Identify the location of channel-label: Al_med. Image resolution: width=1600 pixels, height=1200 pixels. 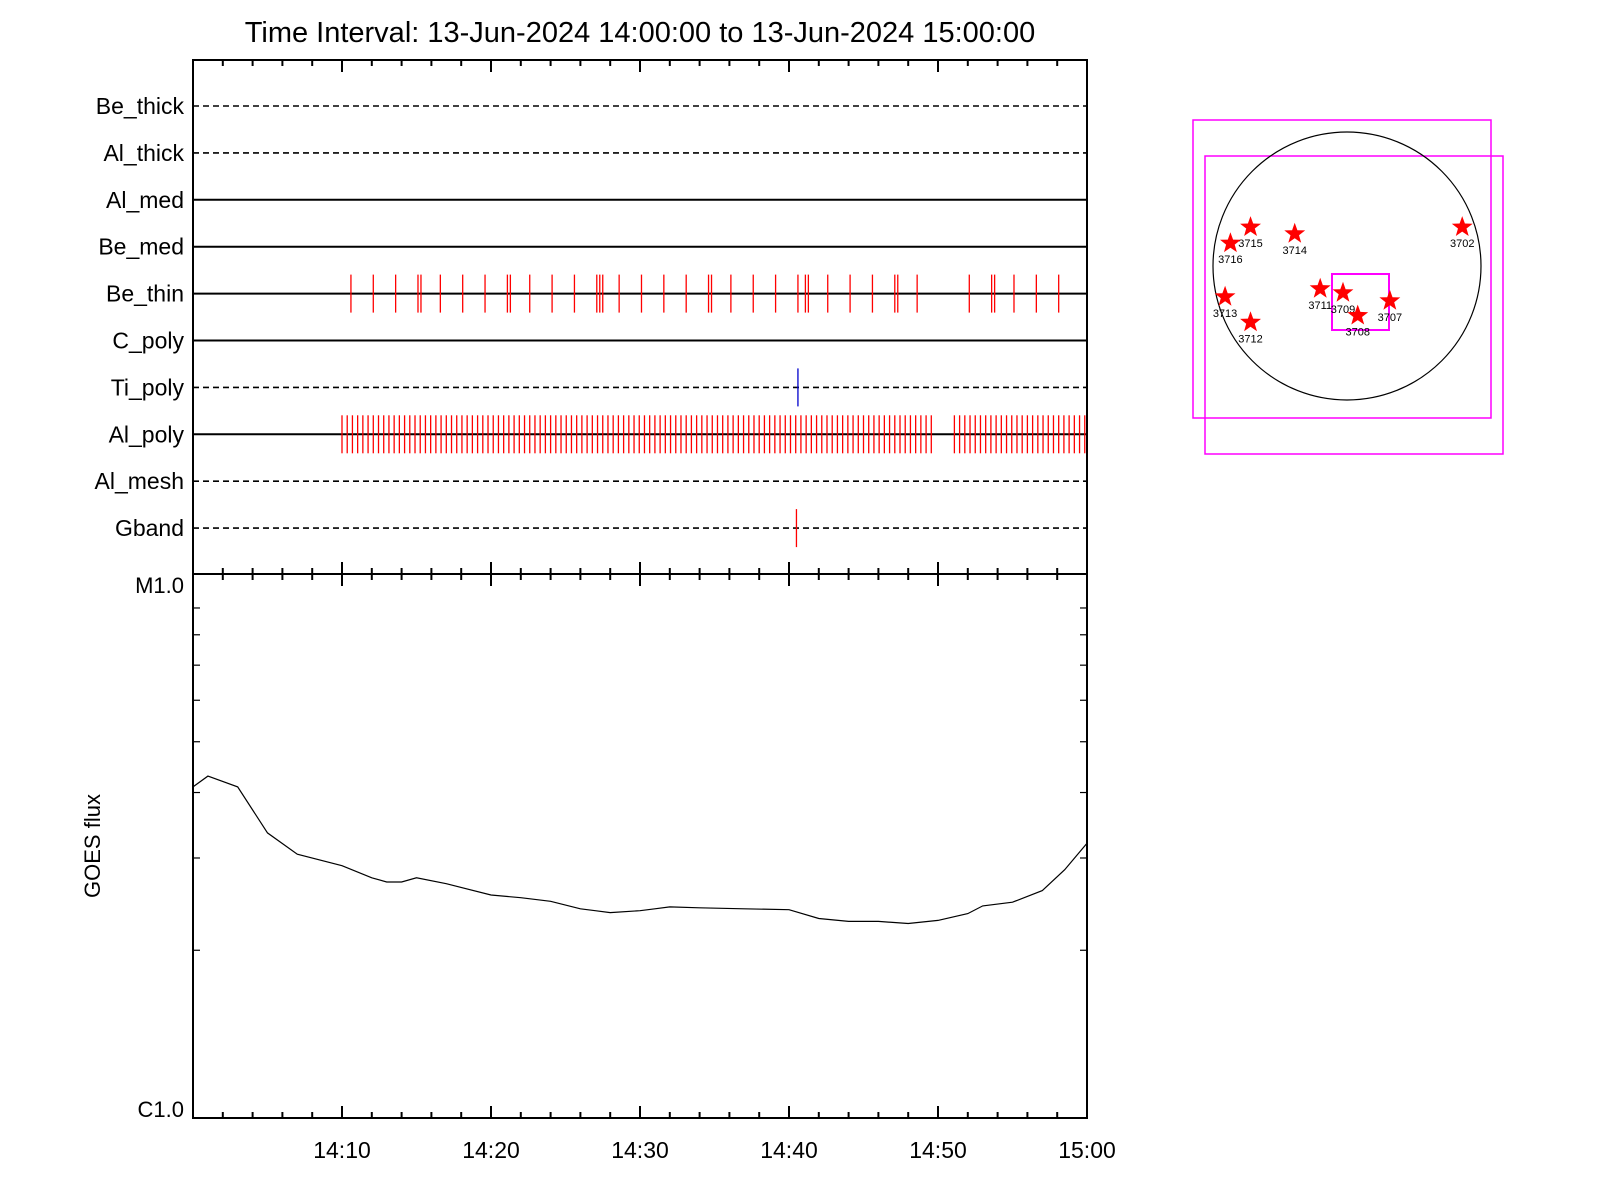
(145, 200).